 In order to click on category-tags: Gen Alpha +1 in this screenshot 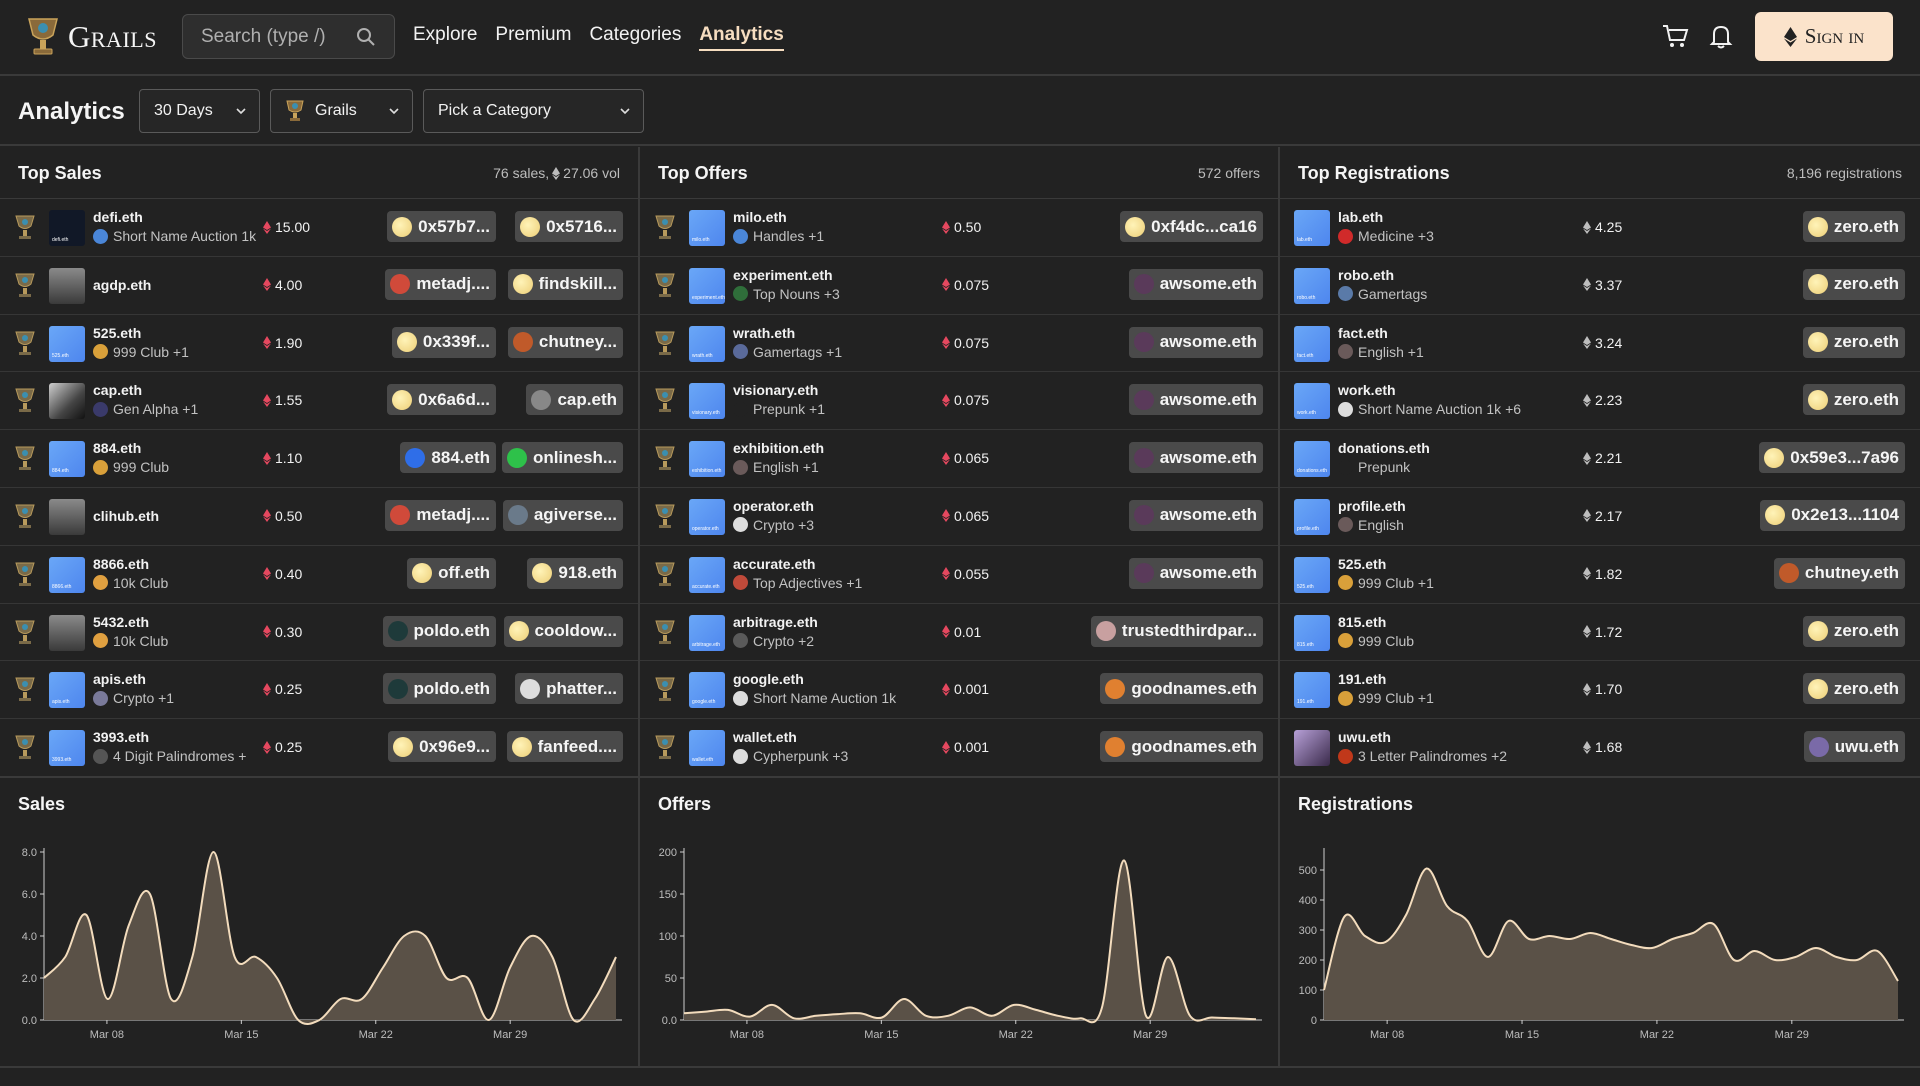, I will do `click(176, 409)`.